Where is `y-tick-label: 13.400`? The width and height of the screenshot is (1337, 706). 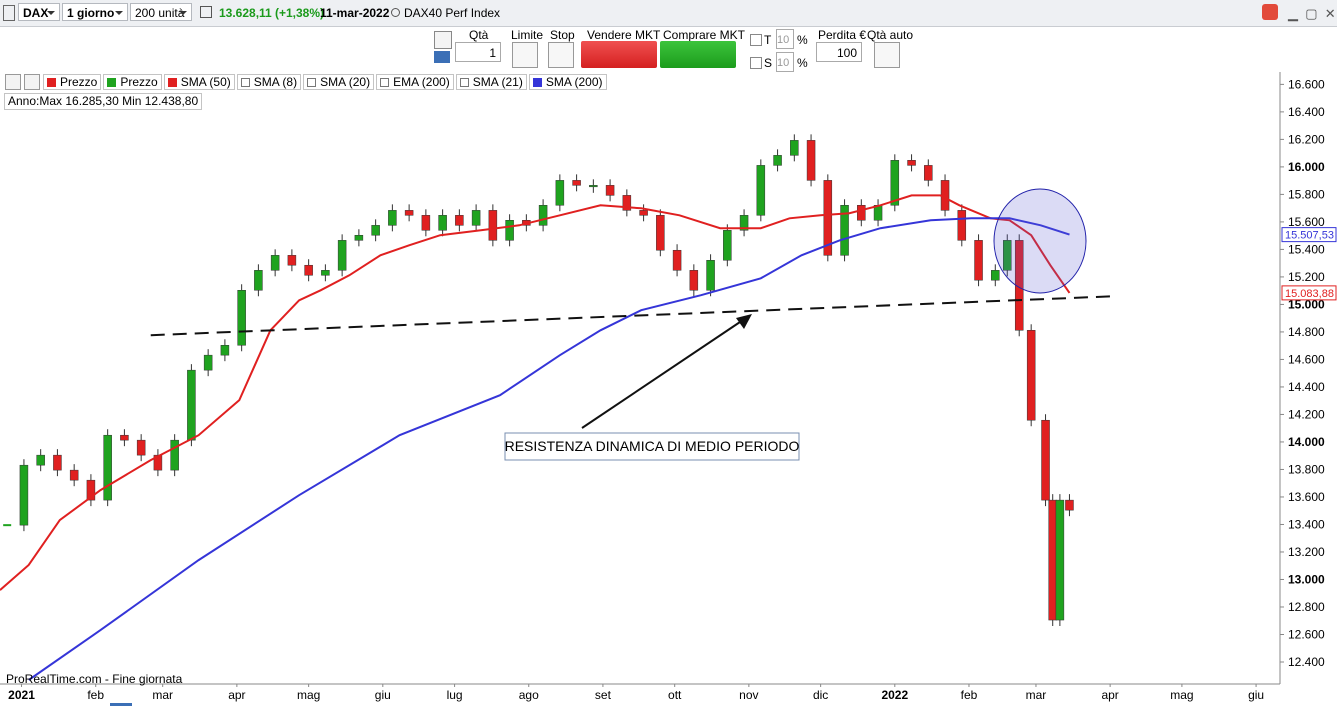
y-tick-label: 13.400 is located at coordinates (1306, 524).